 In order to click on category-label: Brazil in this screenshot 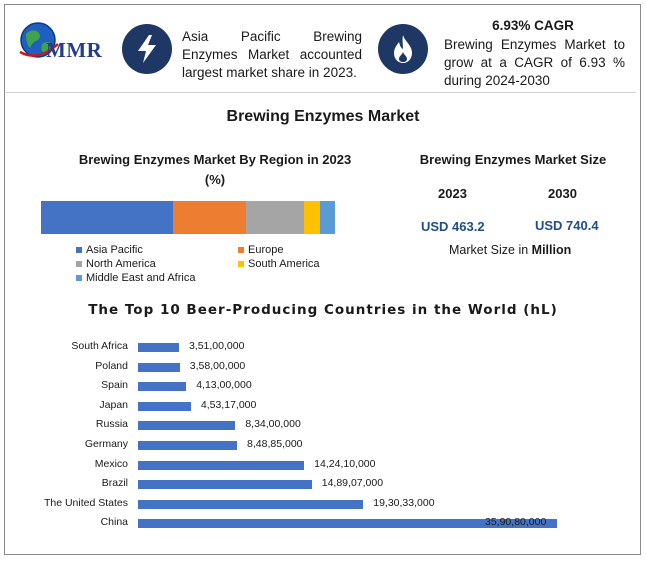, I will do `click(114, 483)`.